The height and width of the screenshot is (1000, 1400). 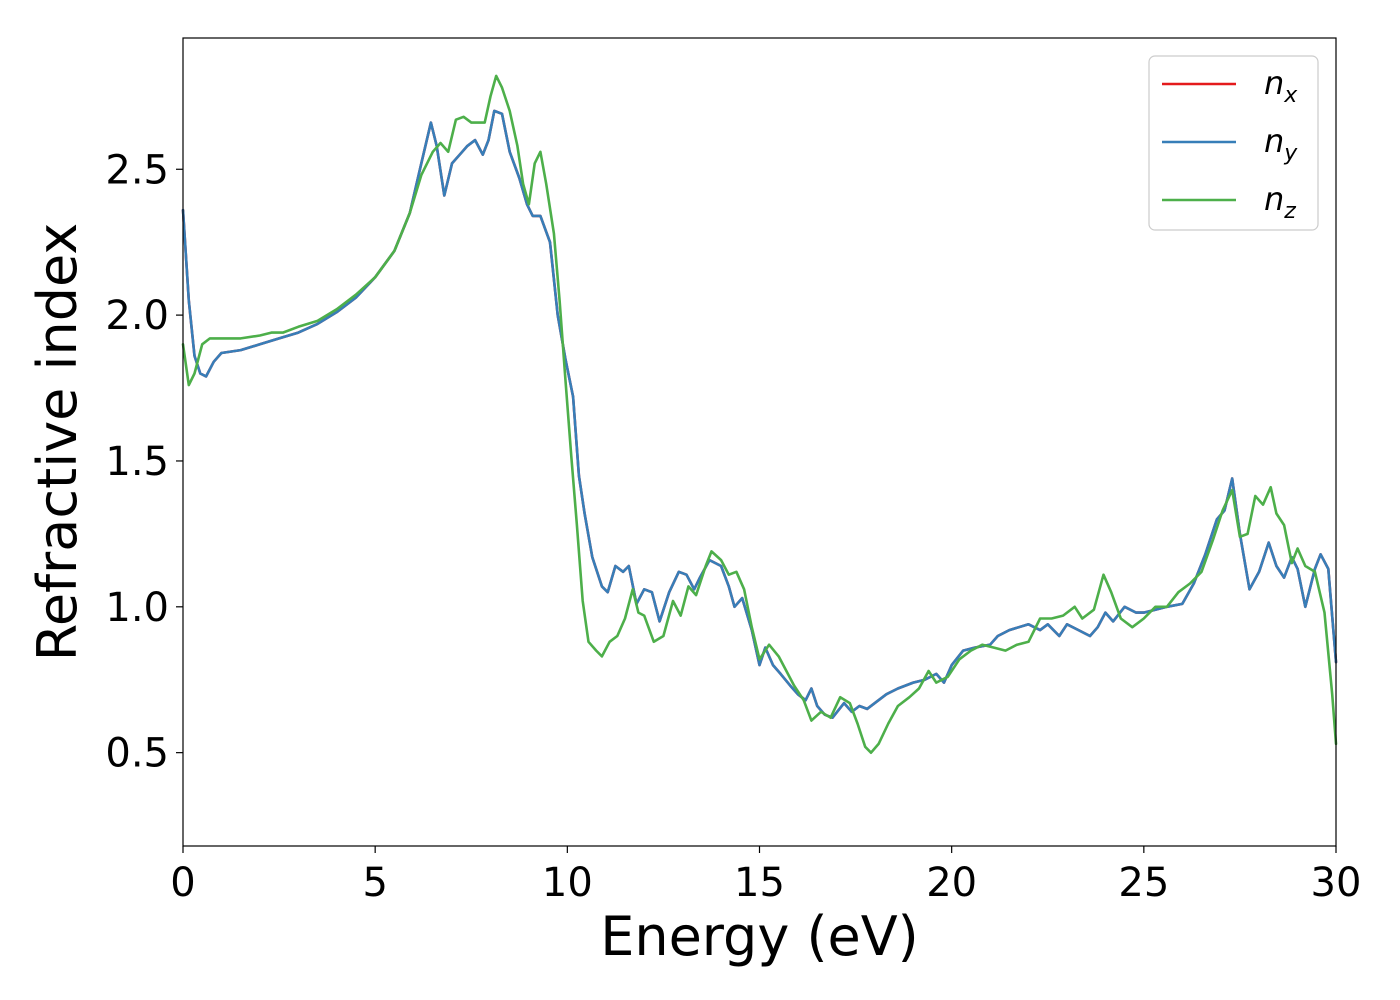 What do you see at coordinates (137, 608) in the screenshot?
I see `y-tick-label: 1.0` at bounding box center [137, 608].